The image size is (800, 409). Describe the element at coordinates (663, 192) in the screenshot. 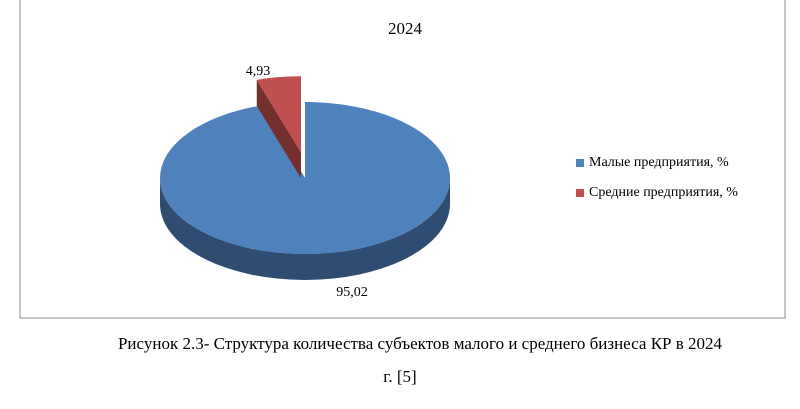

I see `legend-label: Средние предприятия, %` at that location.